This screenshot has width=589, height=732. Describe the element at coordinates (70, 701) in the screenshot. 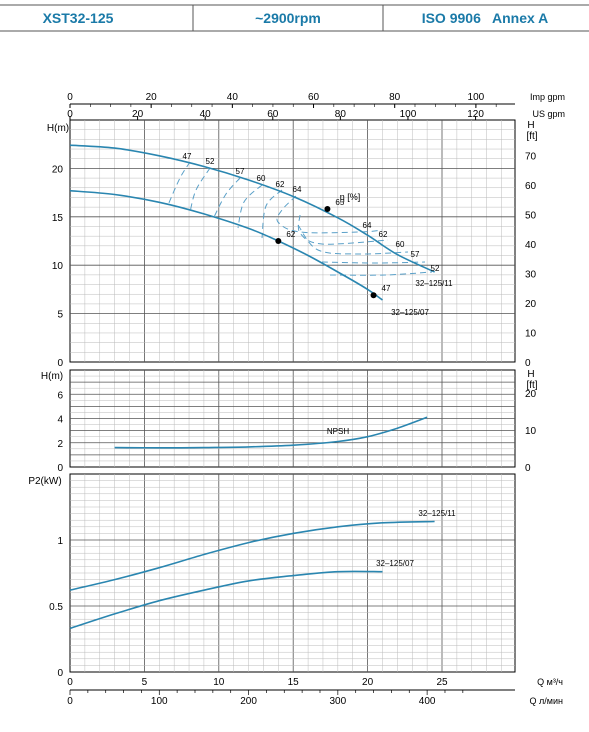

I see `lmin-tick-label: 0` at that location.